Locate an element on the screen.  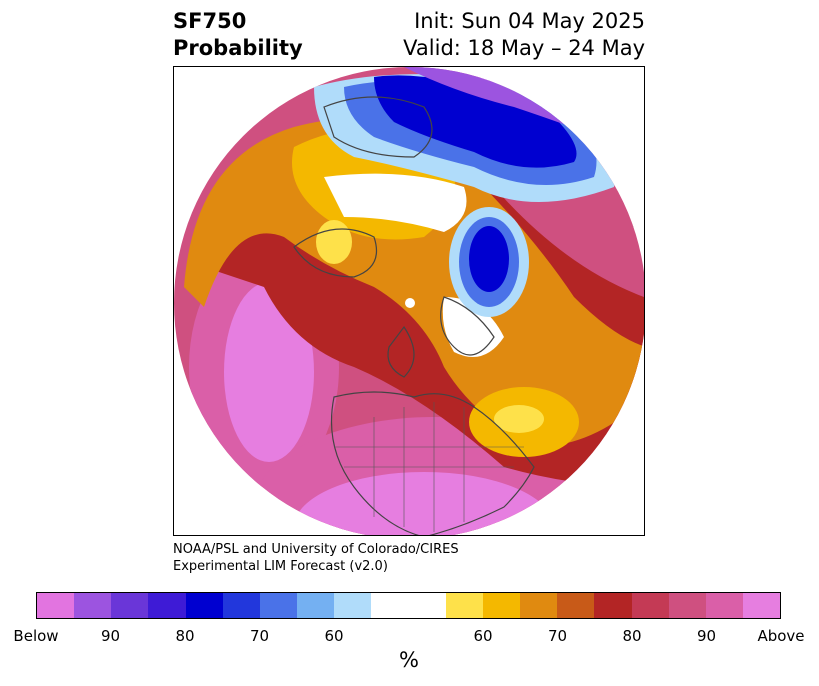
title-variable: SF750 is located at coordinates (210, 21).